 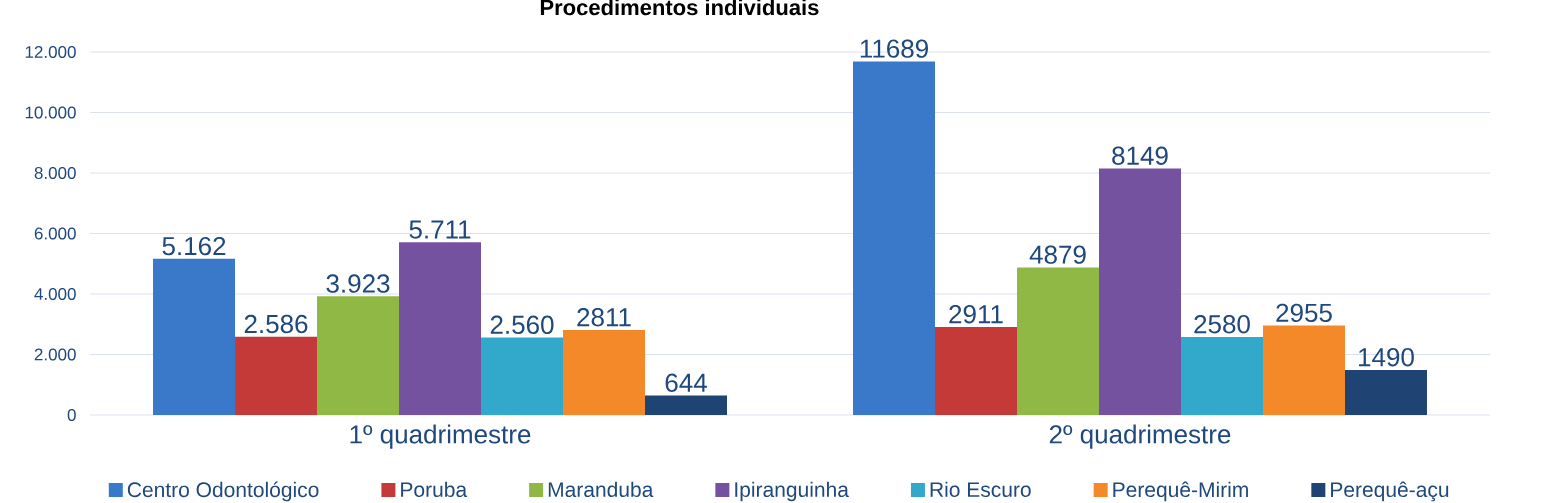 What do you see at coordinates (194, 246) in the screenshot?
I see `data-label: 5.162` at bounding box center [194, 246].